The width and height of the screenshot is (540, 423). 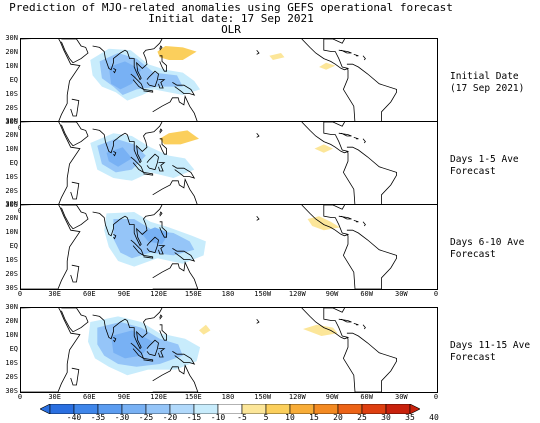 I want to click on colorbar-tick-label: 5, so click(x=266, y=417).